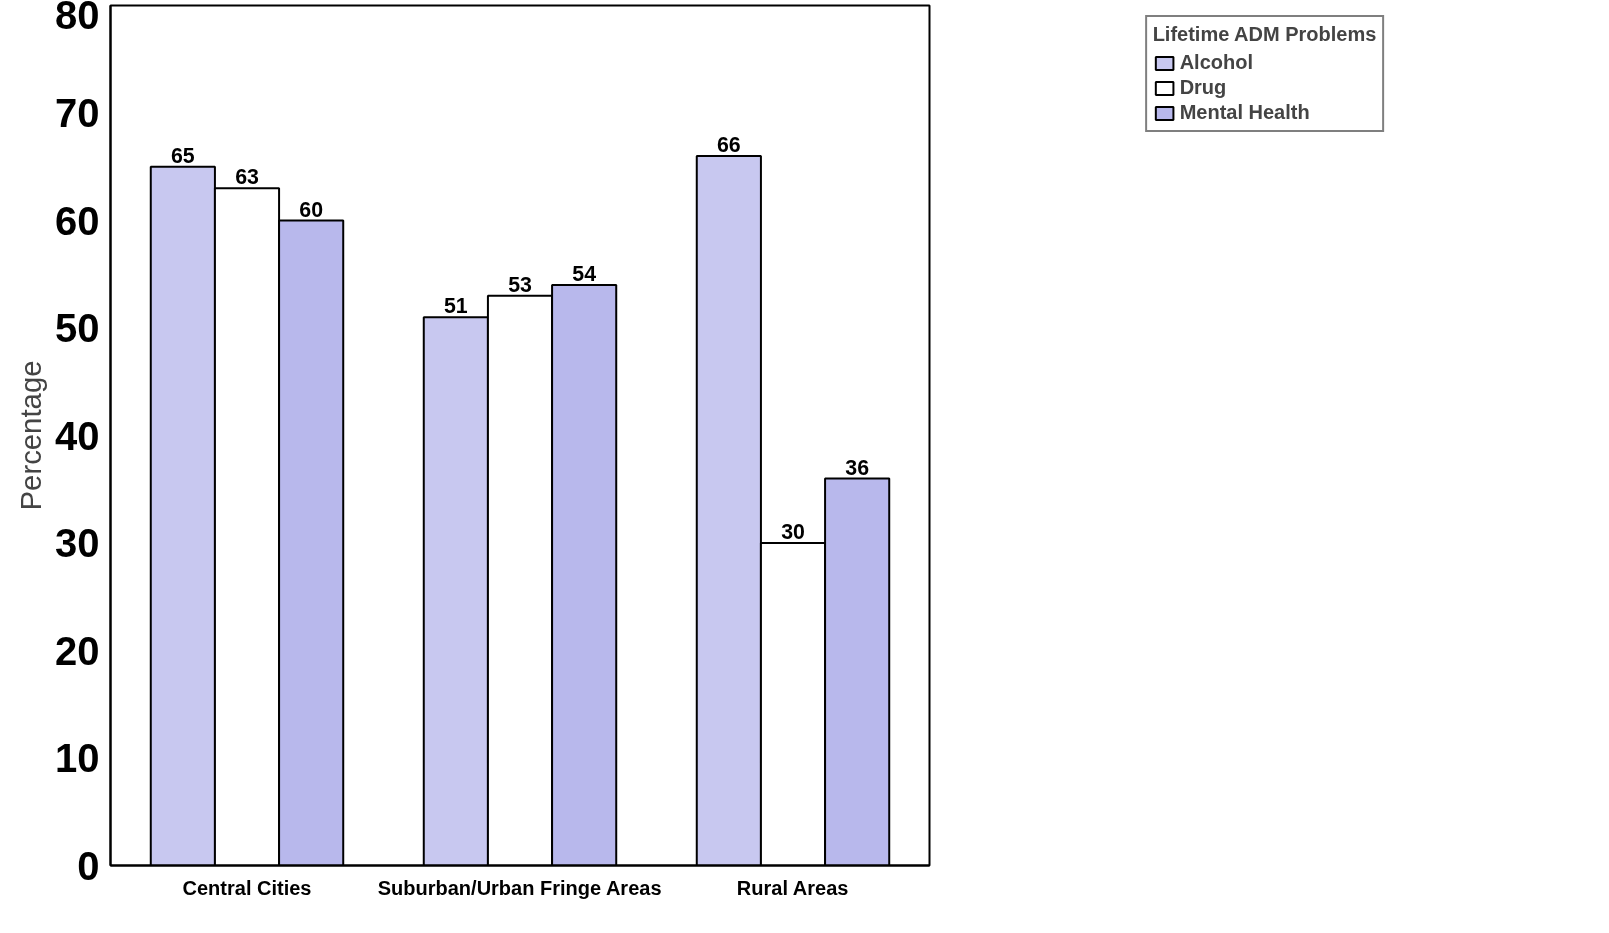 Image resolution: width=1609 pixels, height=933 pixels. Describe the element at coordinates (455, 306) in the screenshot. I see `data-label: 51` at that location.